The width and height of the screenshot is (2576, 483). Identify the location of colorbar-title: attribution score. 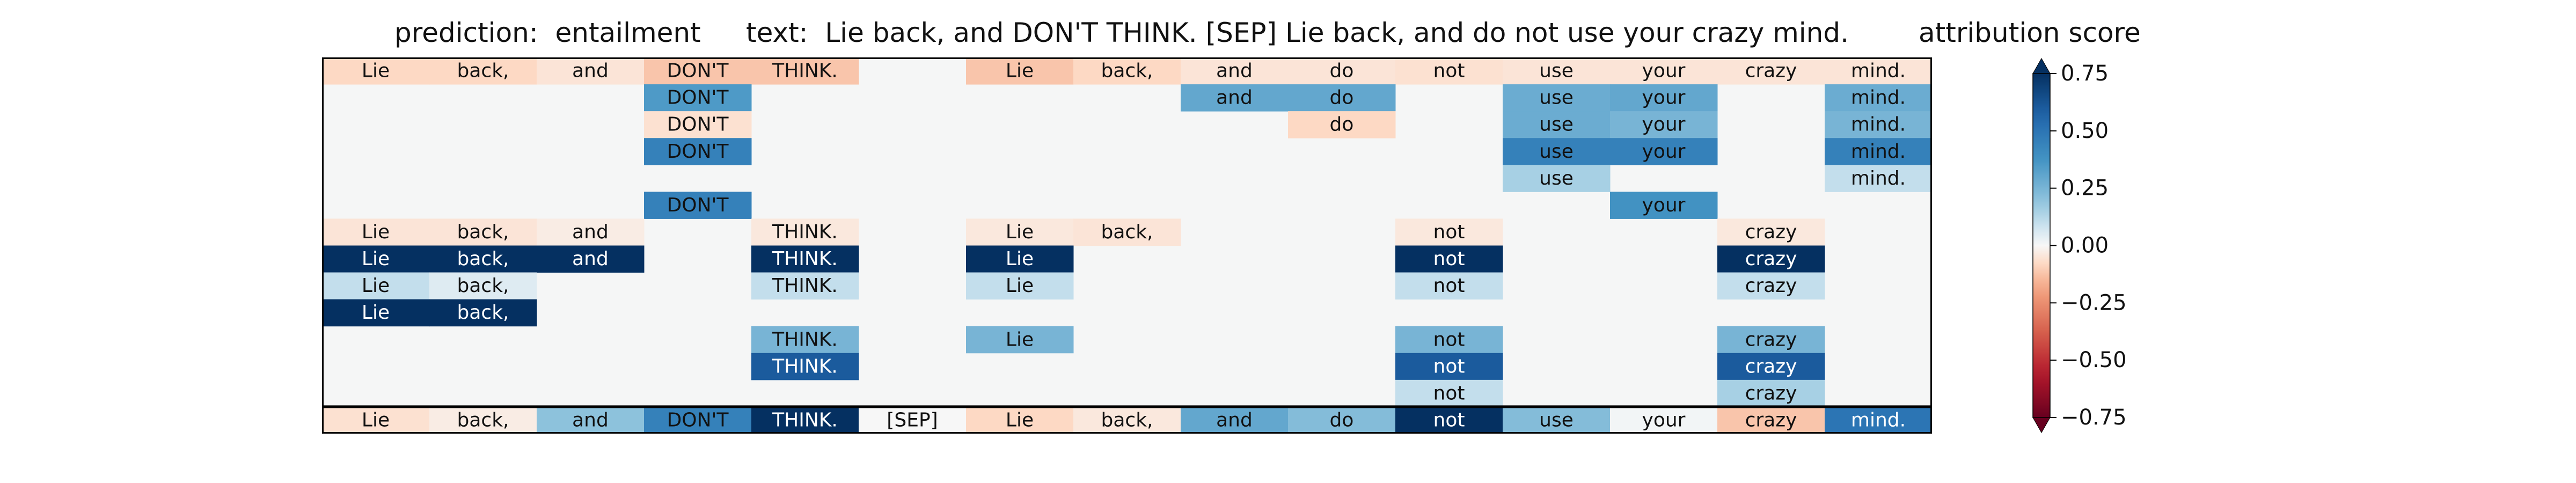
(2030, 32).